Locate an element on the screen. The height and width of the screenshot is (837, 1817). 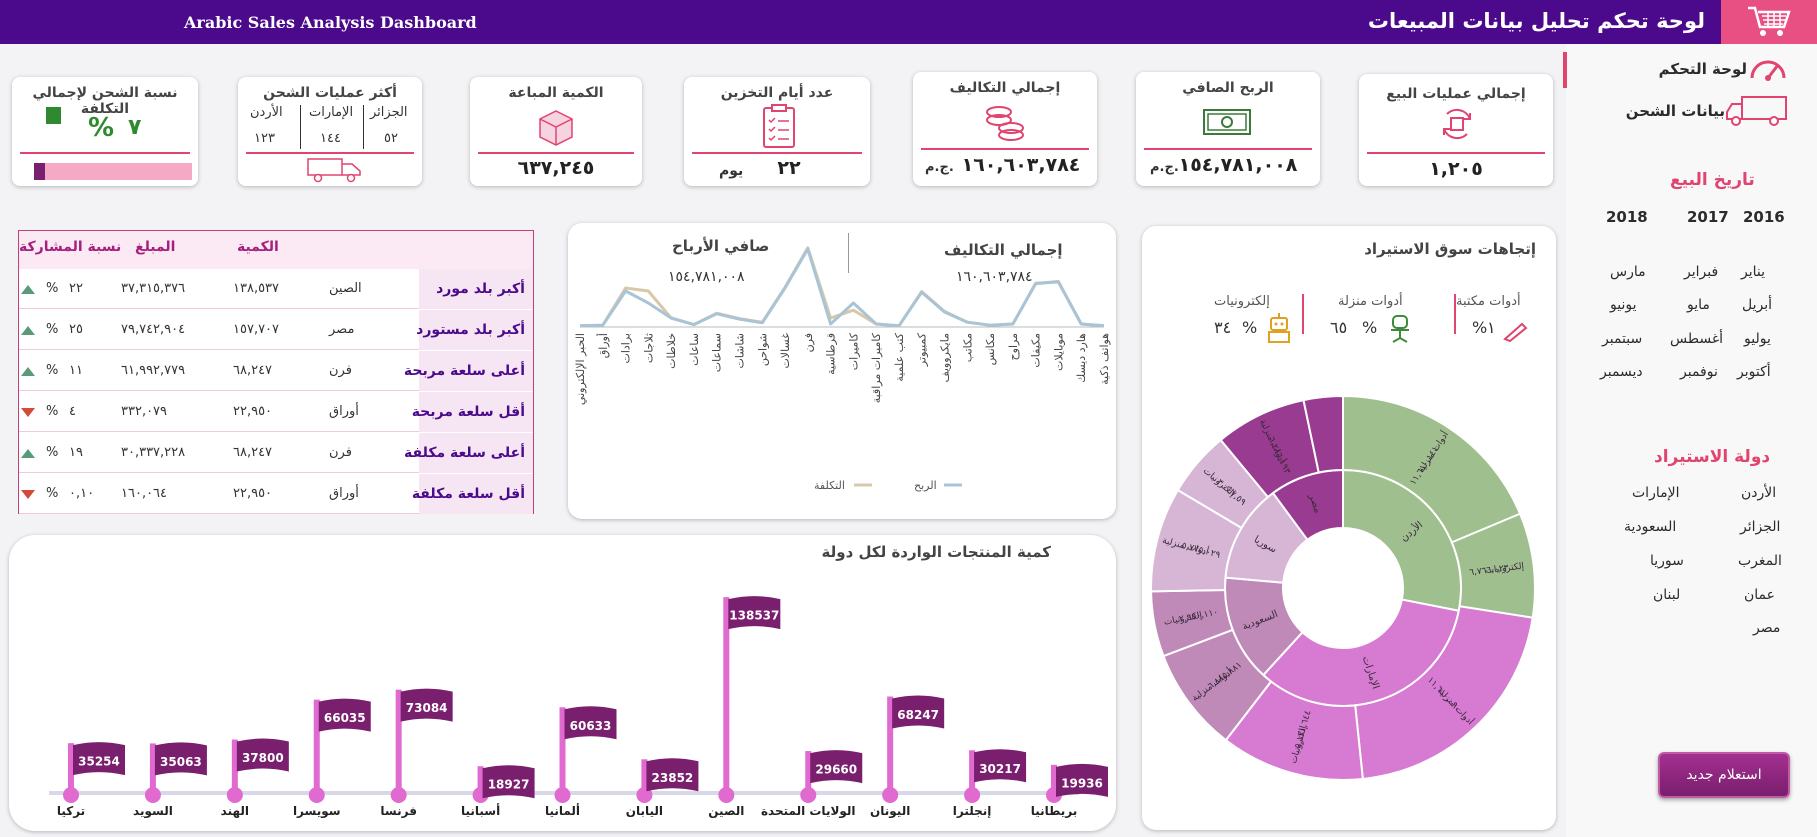
nav-dashboard: لوحة التحكم is located at coordinates (1702, 69).